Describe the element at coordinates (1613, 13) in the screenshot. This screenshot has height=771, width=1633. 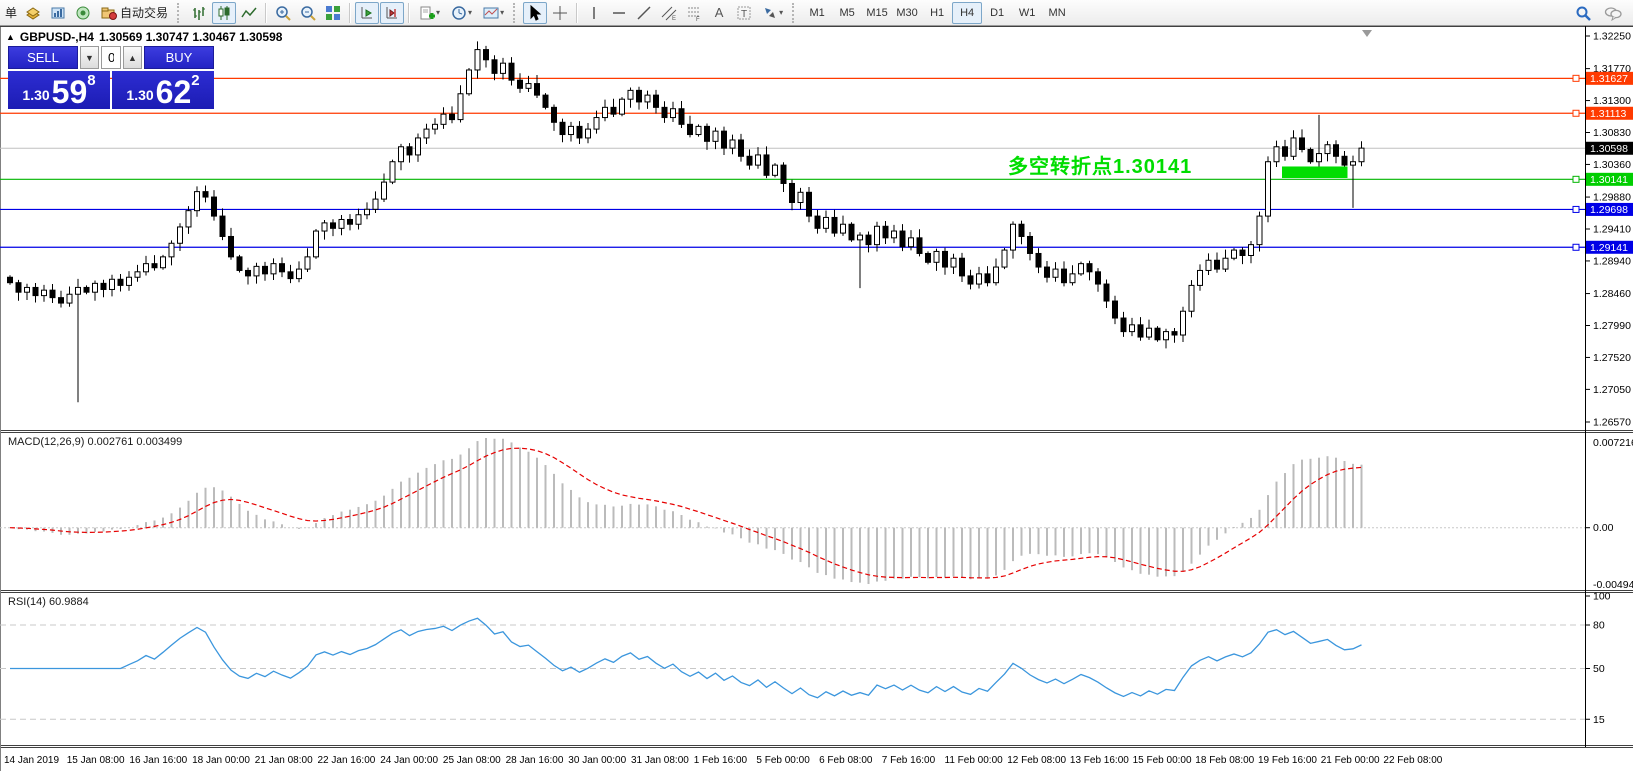
I see `chat-icon` at that location.